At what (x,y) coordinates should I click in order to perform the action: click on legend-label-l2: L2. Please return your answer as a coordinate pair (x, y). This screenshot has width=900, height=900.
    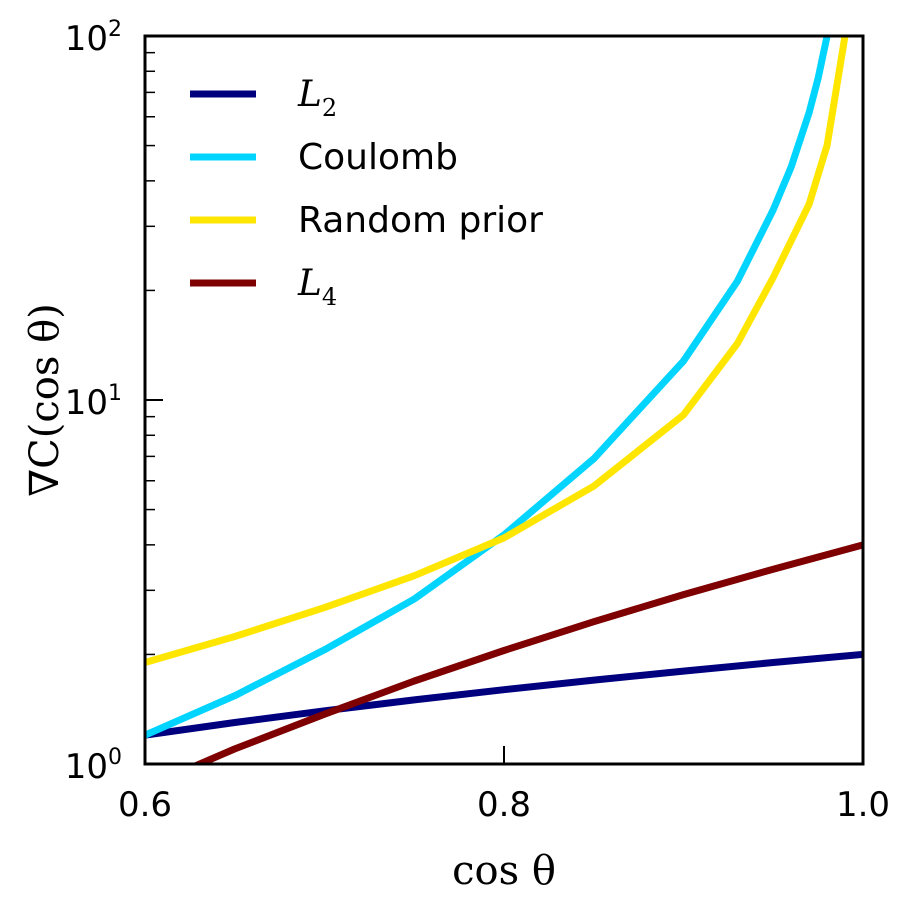
    Looking at the image, I should click on (317, 98).